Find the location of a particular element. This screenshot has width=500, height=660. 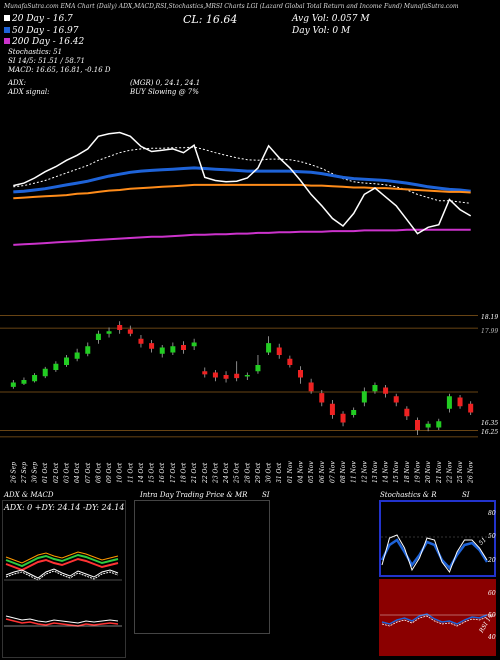

intraday-panel-title: Intra Day Trading Price & MR is located at coordinates (194, 495).